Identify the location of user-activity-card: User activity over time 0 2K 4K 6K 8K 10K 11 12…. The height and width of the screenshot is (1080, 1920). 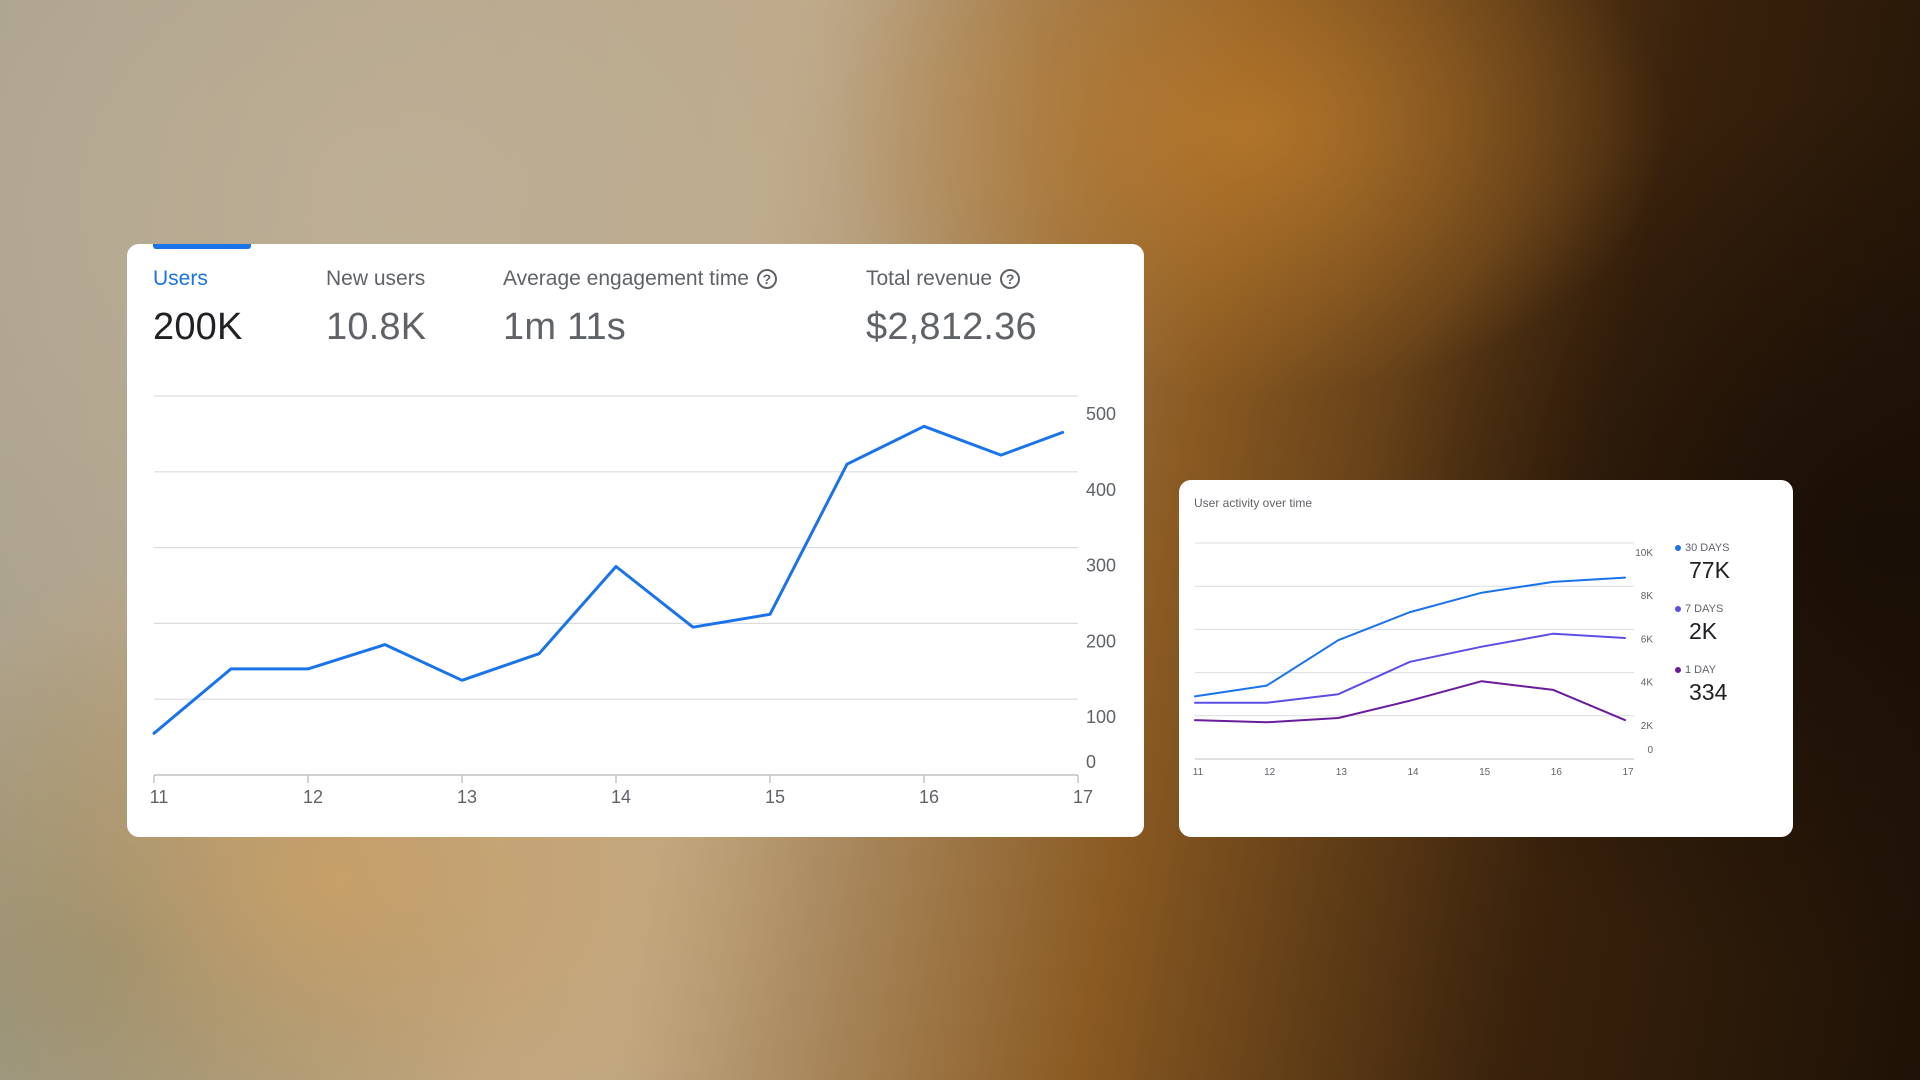
(1486, 658).